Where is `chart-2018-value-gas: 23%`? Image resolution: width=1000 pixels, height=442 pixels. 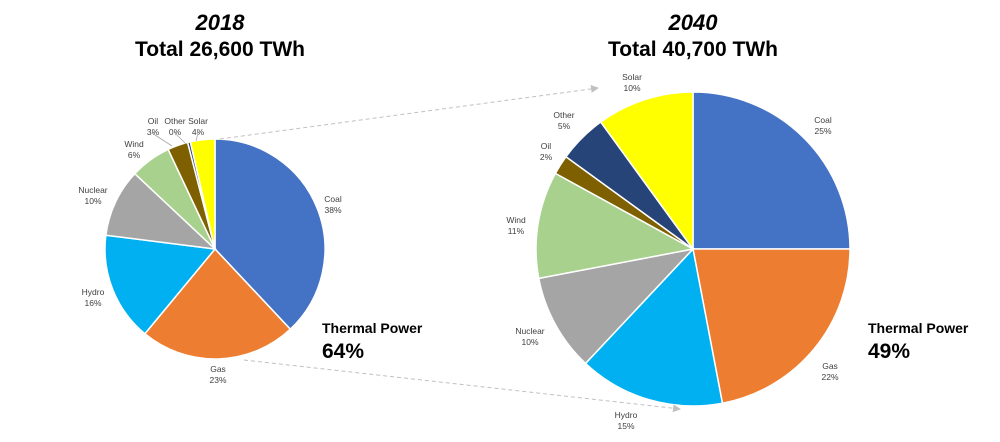
chart-2018-value-gas: 23% is located at coordinates (217, 380).